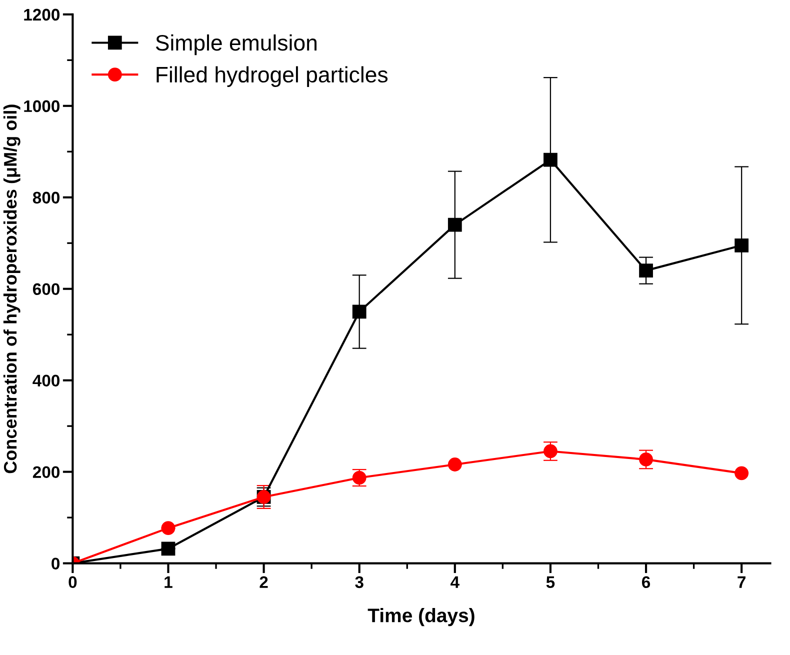 The image size is (790, 655). Describe the element at coordinates (56, 564) in the screenshot. I see `y-tick-label: 0` at that location.